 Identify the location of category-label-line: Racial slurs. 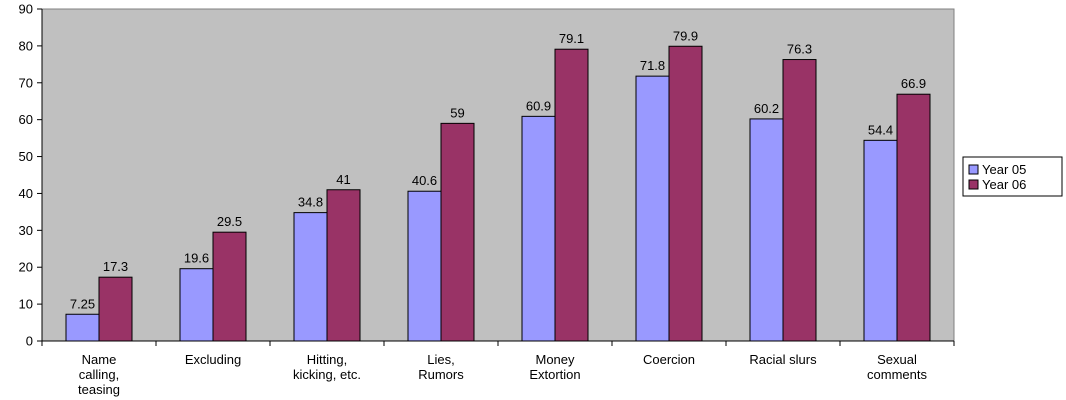
(783, 359).